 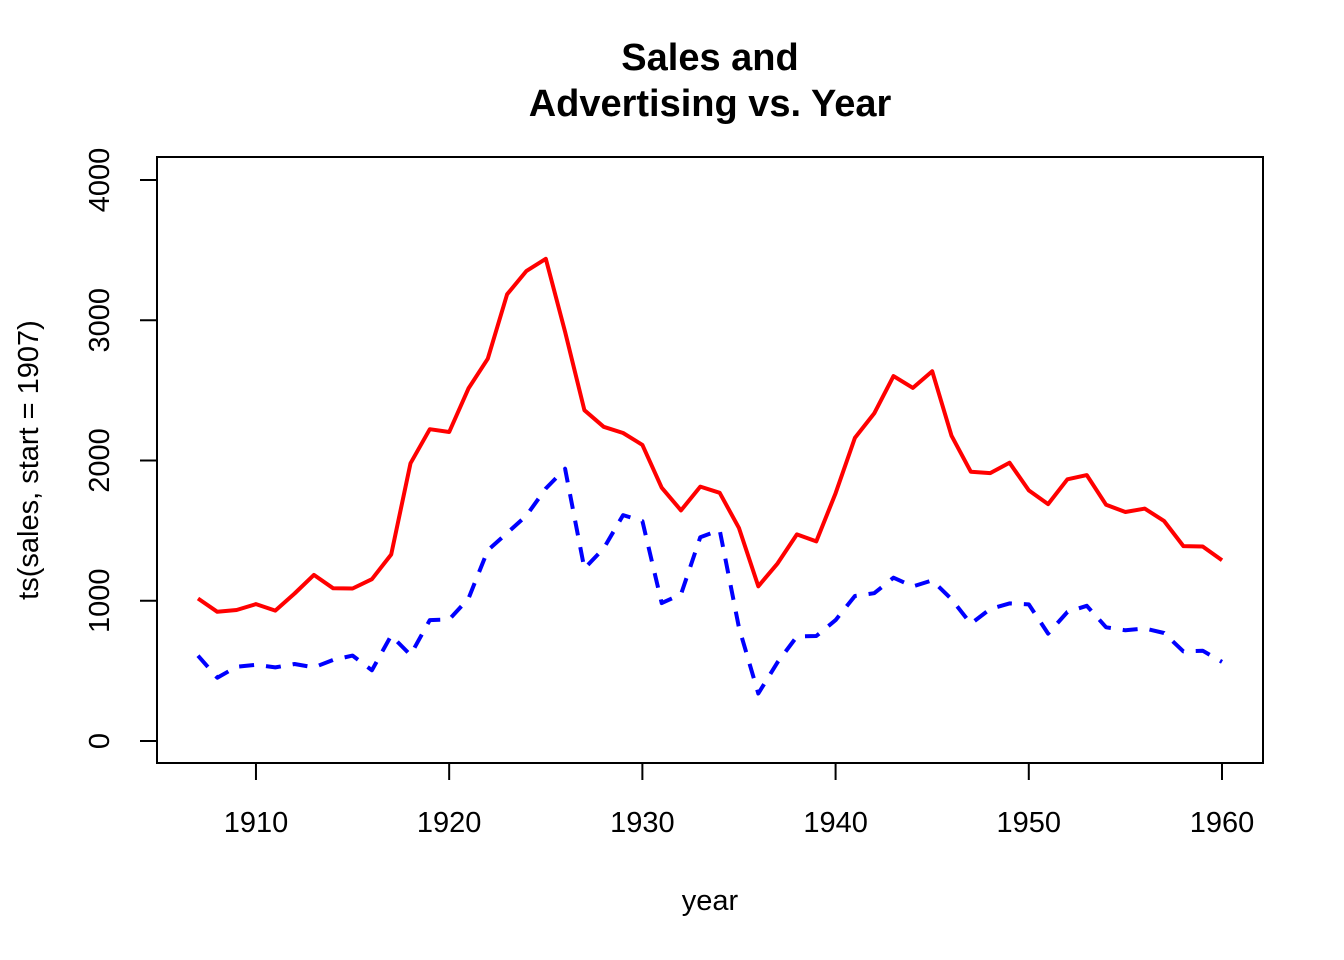 I want to click on y-tick-label: 3000, so click(x=100, y=320).